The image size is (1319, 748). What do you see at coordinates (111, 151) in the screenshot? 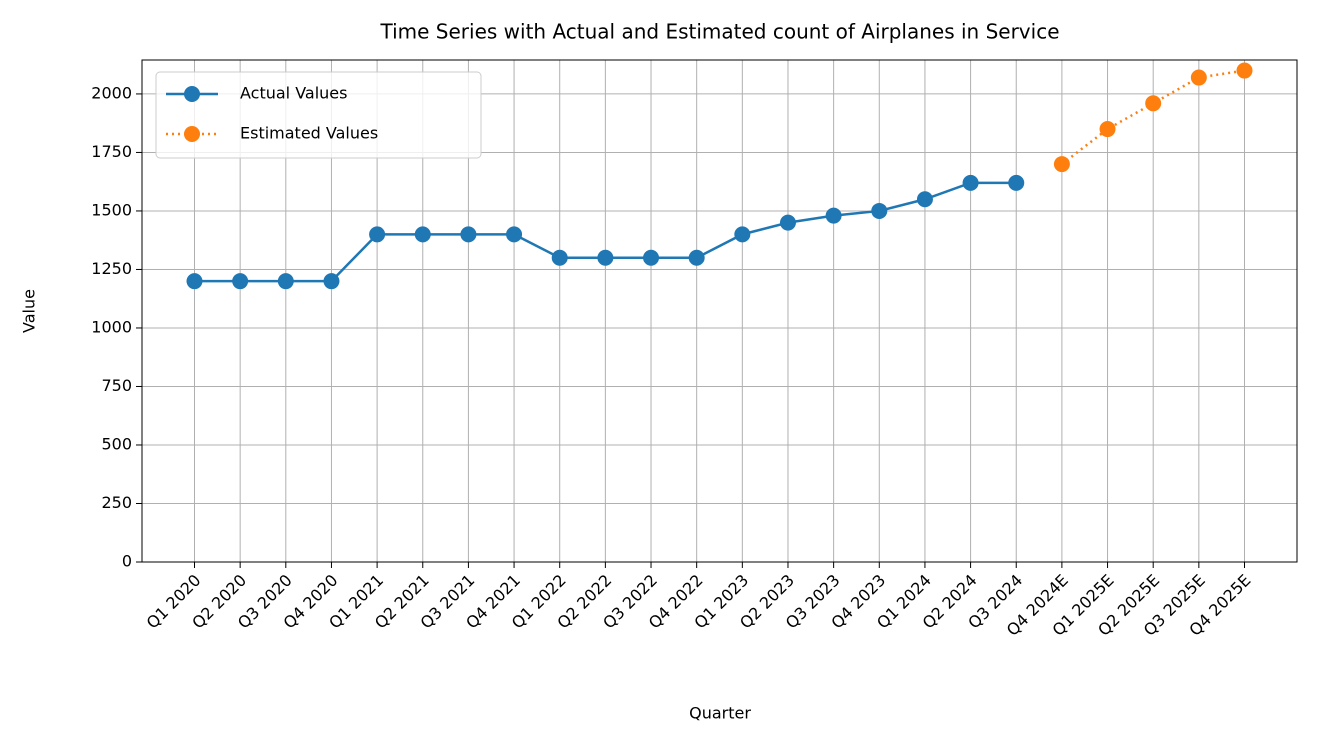
I see `y-tick-label: 1750` at bounding box center [111, 151].